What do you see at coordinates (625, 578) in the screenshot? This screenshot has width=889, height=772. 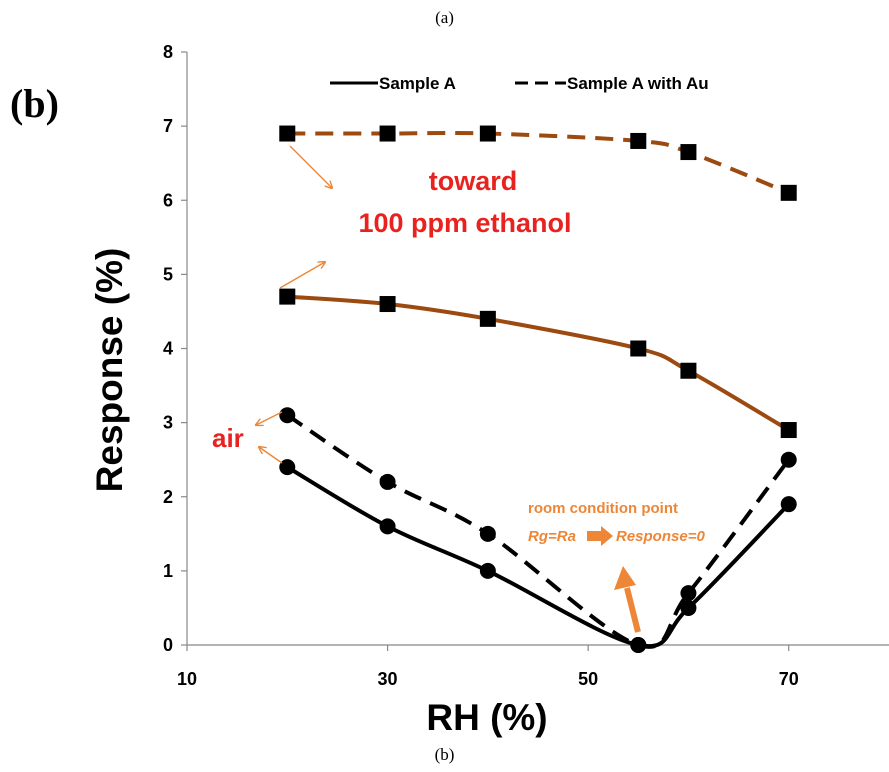 I see `room-condition-arrow-head-icon` at bounding box center [625, 578].